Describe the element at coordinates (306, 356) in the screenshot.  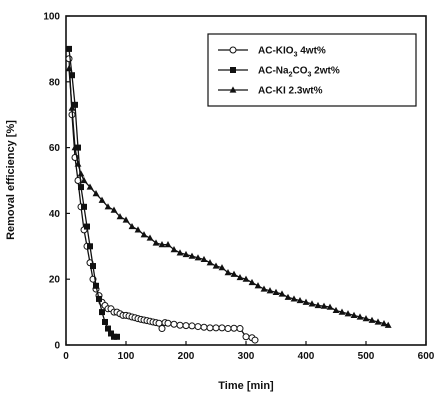
I see `x-tick-label: 400` at that location.